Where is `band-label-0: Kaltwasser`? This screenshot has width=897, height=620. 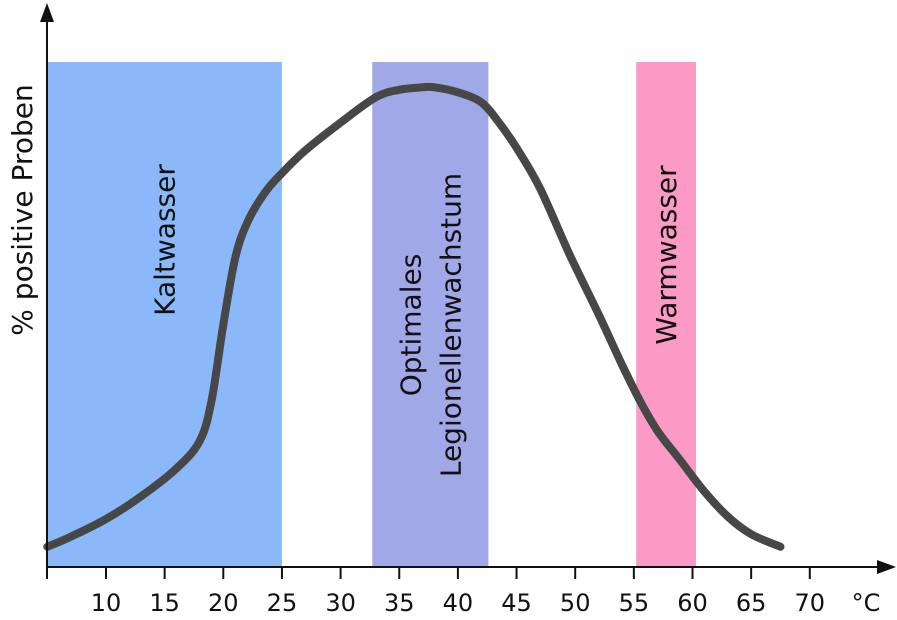 band-label-0: Kaltwasser is located at coordinates (165, 240).